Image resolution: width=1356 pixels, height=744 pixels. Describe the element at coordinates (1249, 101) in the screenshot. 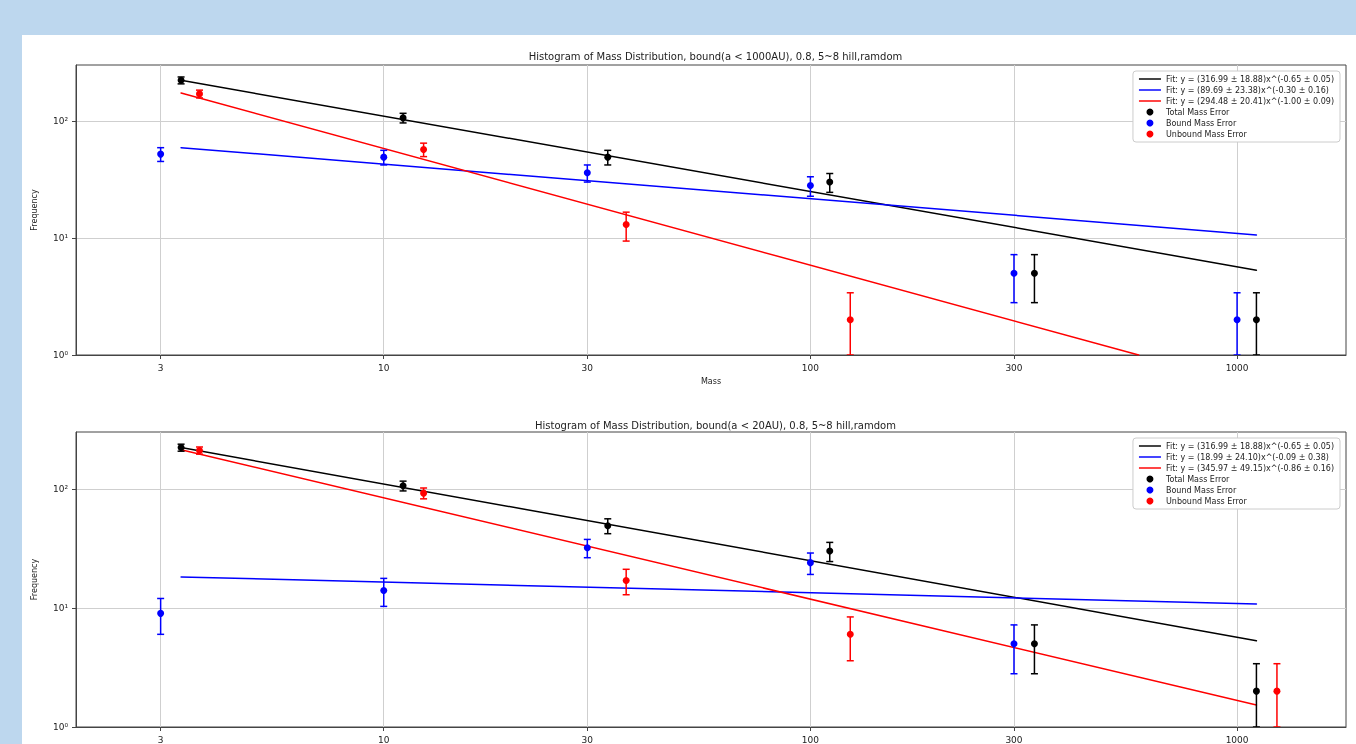

I see `legend-label: Fit: y = (294.48 ± 20.41)x^(-1.00 ± 0.09)` at that location.